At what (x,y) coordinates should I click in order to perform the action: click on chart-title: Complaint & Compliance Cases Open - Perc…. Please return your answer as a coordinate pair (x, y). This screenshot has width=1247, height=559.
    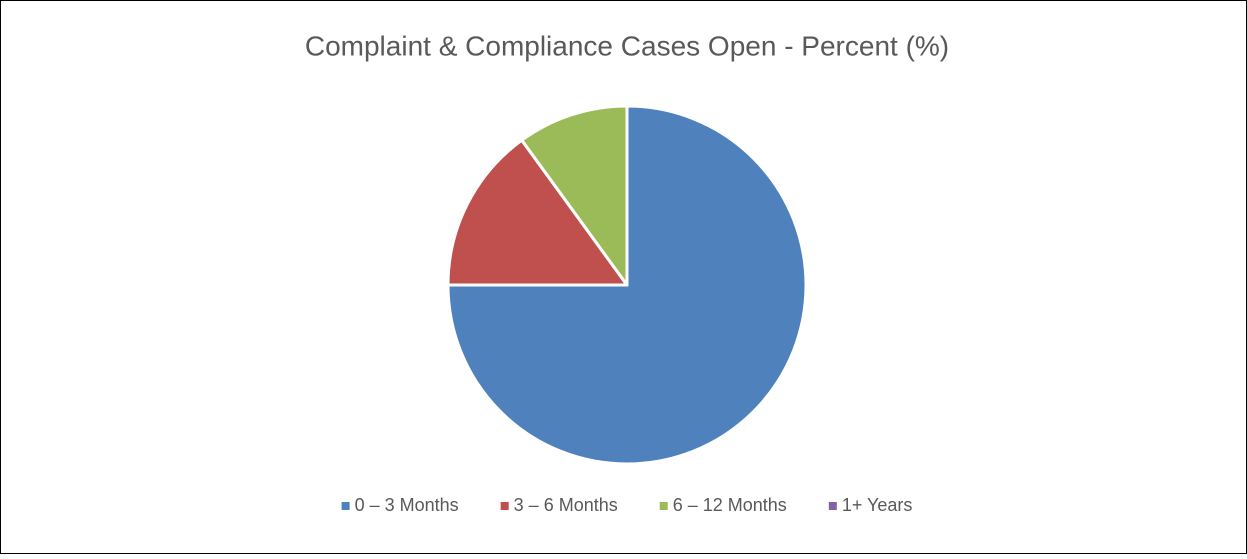
    Looking at the image, I should click on (627, 45).